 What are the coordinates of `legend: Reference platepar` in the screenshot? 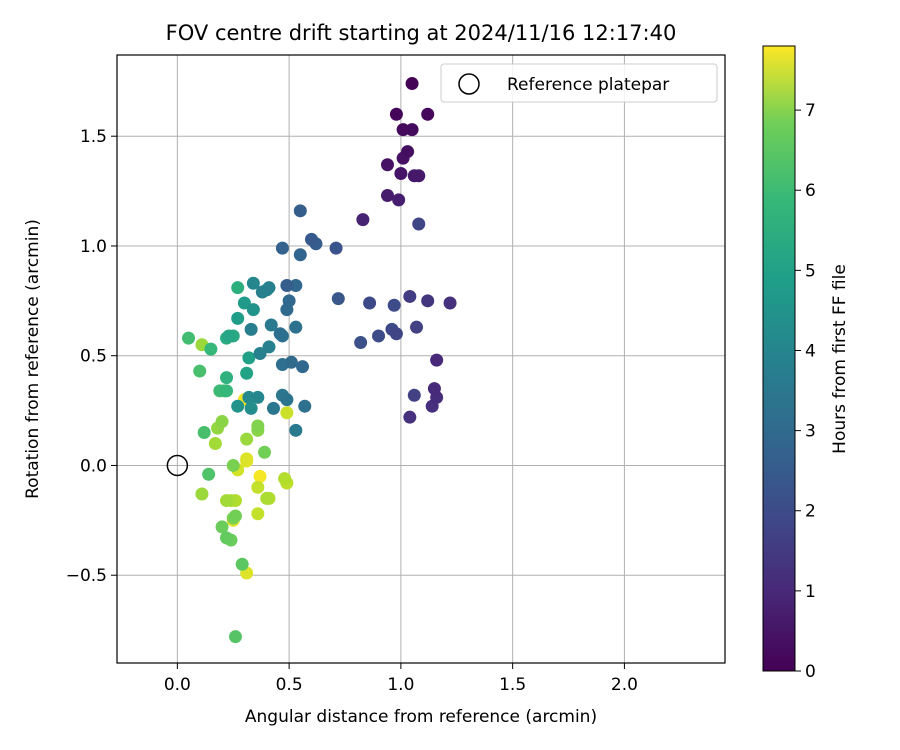 It's located at (579, 83).